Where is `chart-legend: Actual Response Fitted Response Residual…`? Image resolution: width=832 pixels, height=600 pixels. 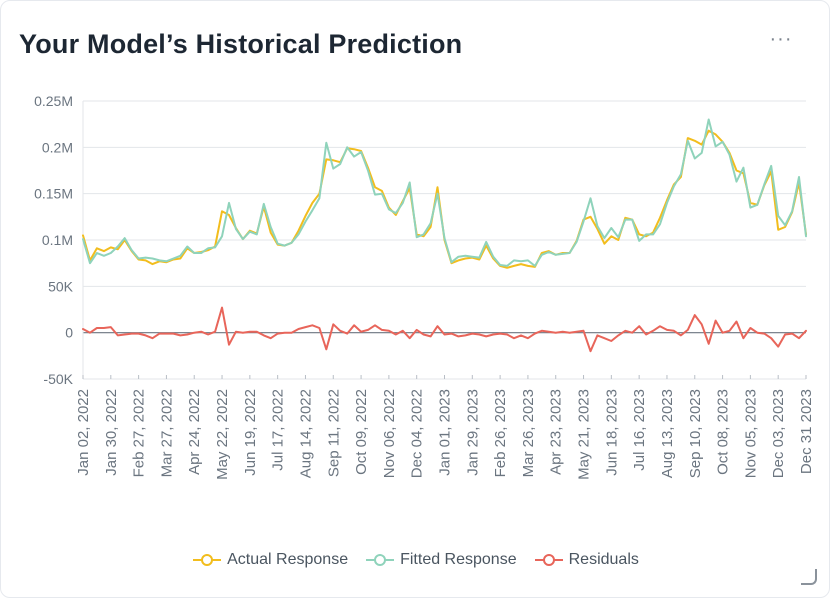
chart-legend: Actual Response Fitted Response Residual… is located at coordinates (416, 560).